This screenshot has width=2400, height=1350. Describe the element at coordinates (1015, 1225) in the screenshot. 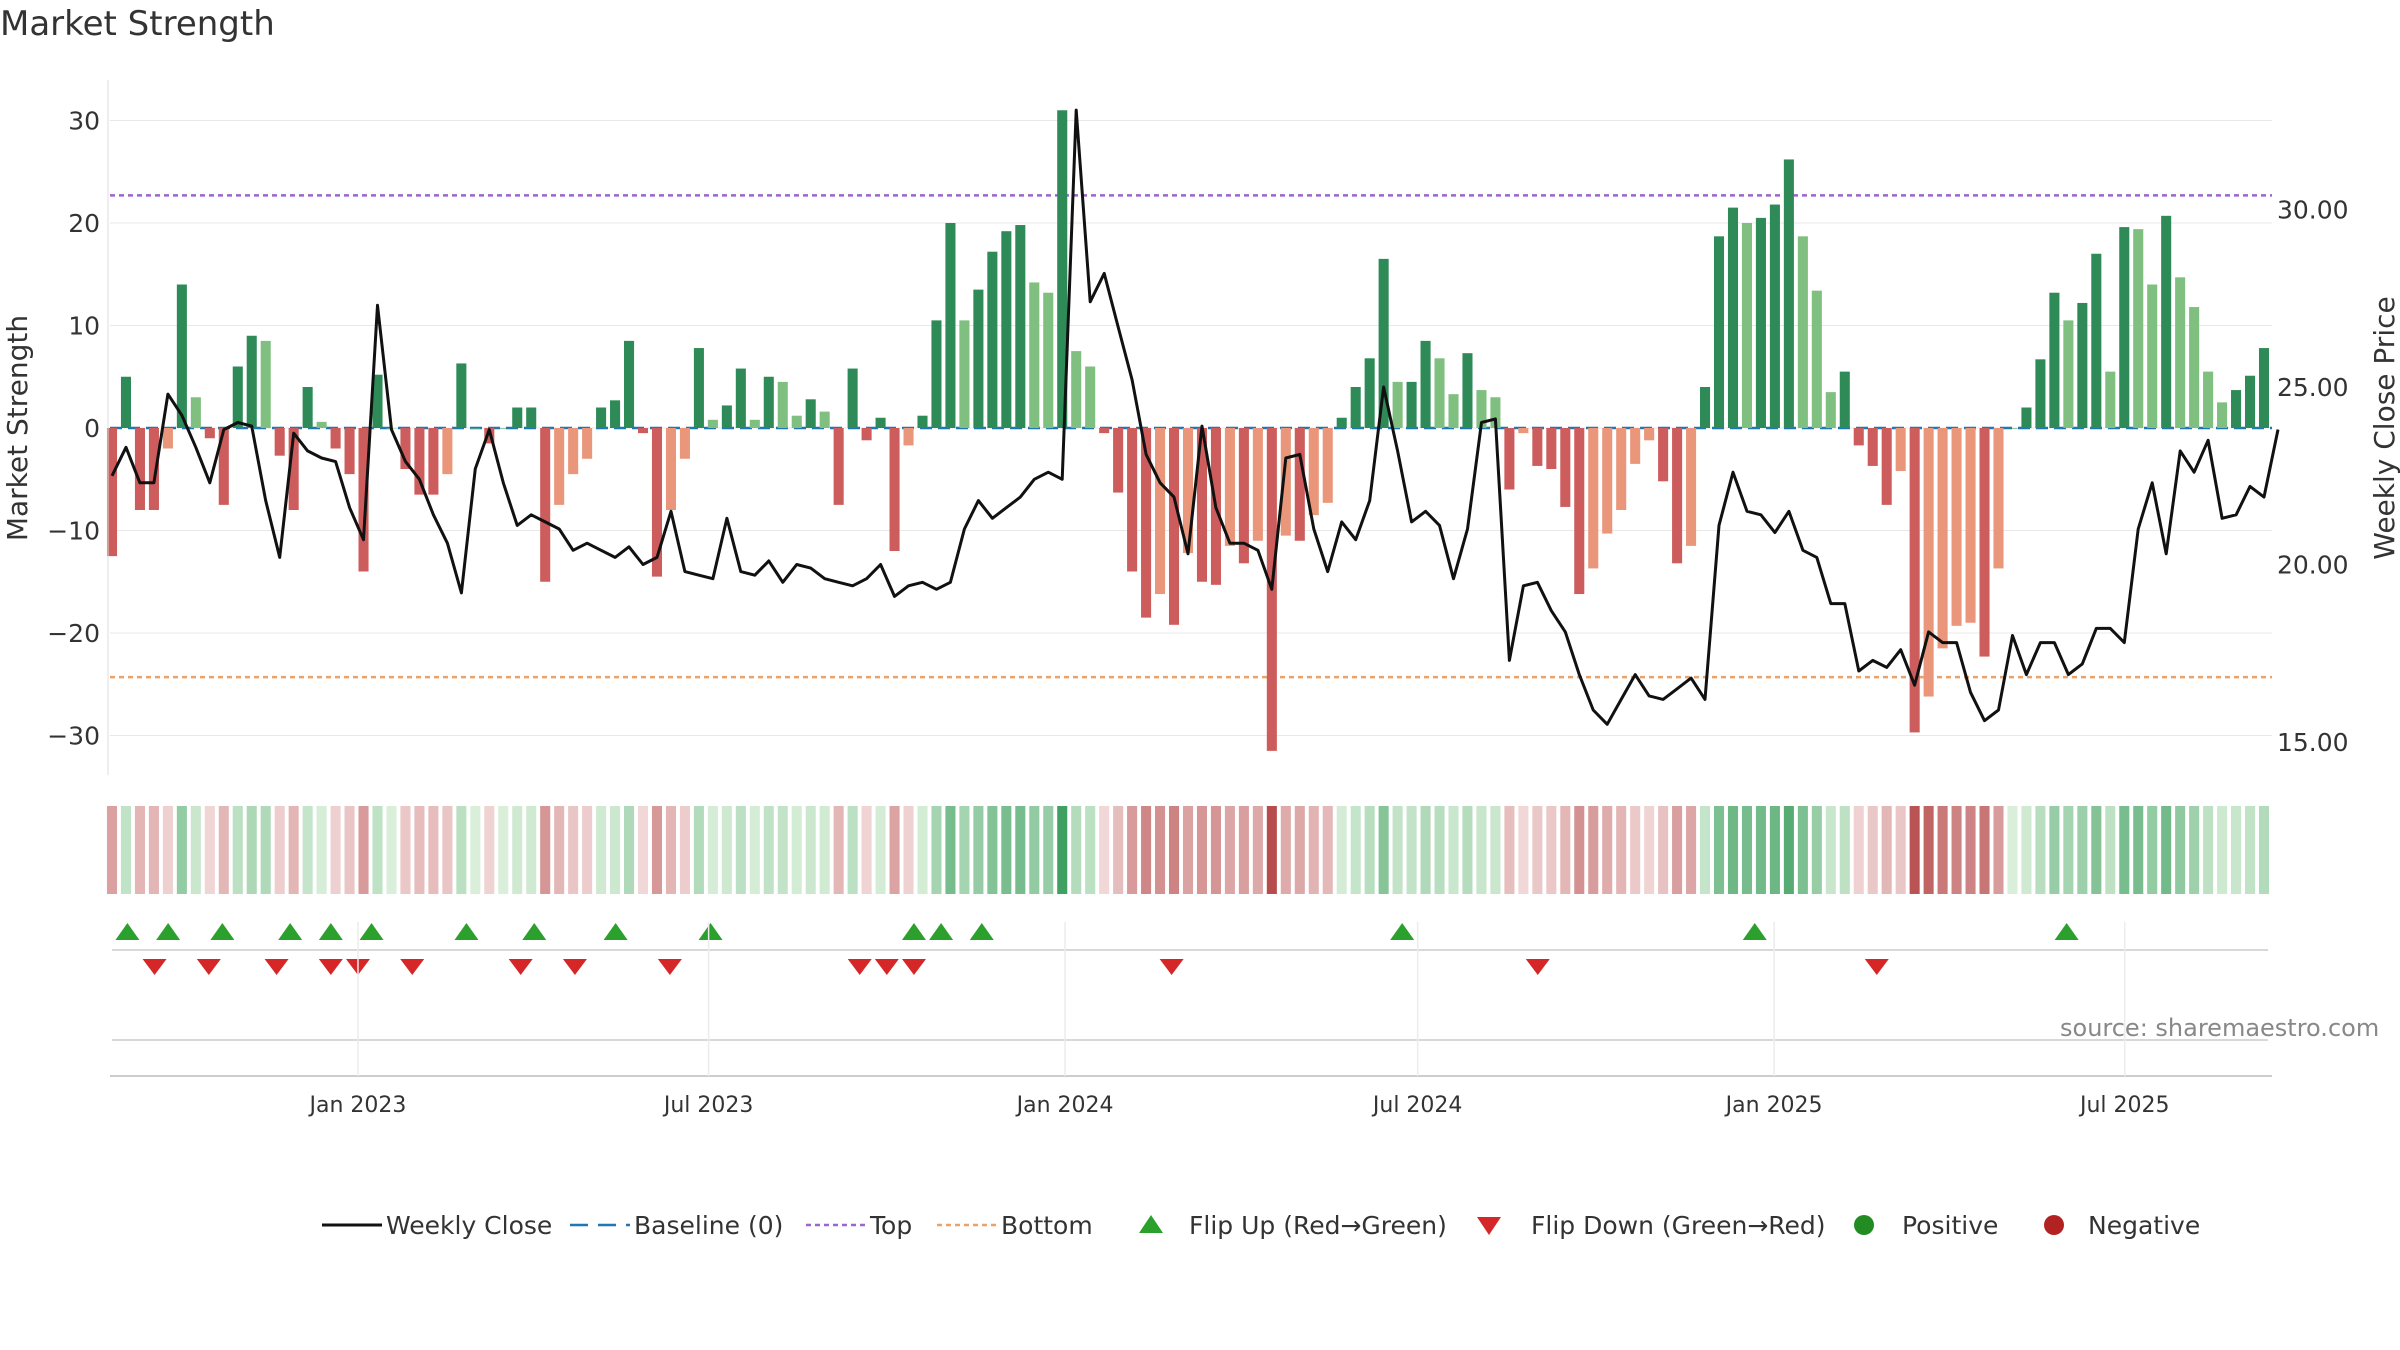

I see `legend-item-line-dot-bottom: Bottom` at that location.